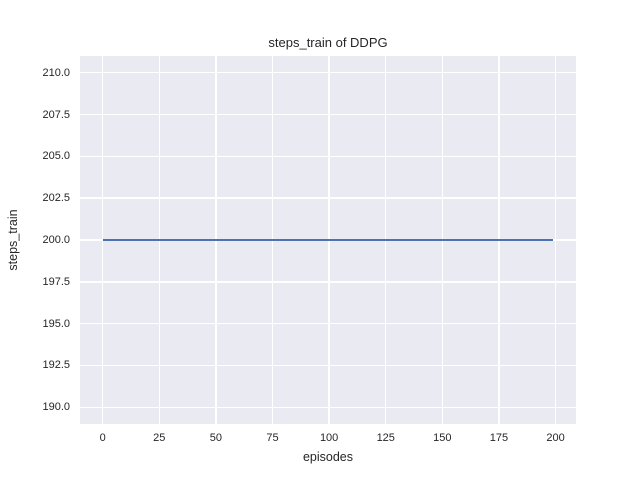 This screenshot has width=640, height=480. Describe the element at coordinates (56, 407) in the screenshot. I see `y-tick-label: 190.0` at that location.